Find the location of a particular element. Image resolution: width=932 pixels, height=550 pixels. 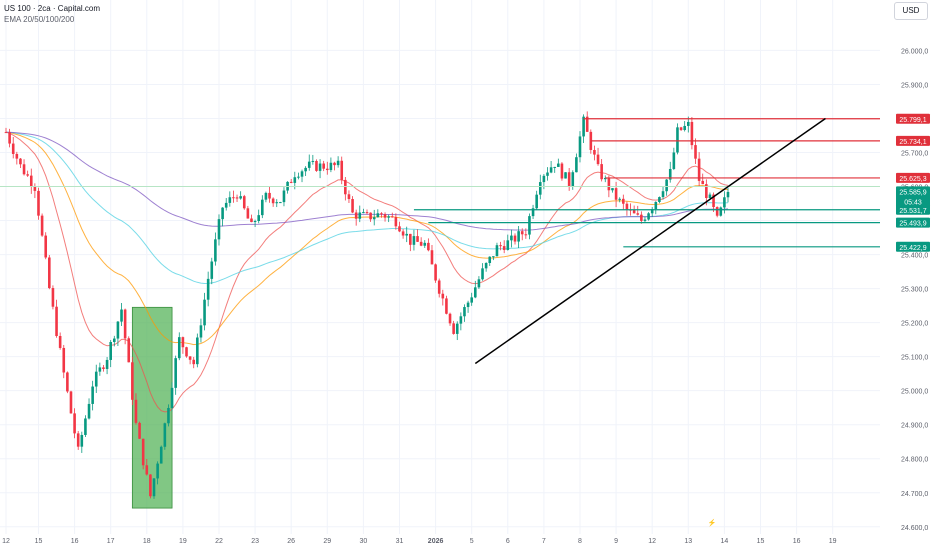

currency-button: USD is located at coordinates (911, 11).